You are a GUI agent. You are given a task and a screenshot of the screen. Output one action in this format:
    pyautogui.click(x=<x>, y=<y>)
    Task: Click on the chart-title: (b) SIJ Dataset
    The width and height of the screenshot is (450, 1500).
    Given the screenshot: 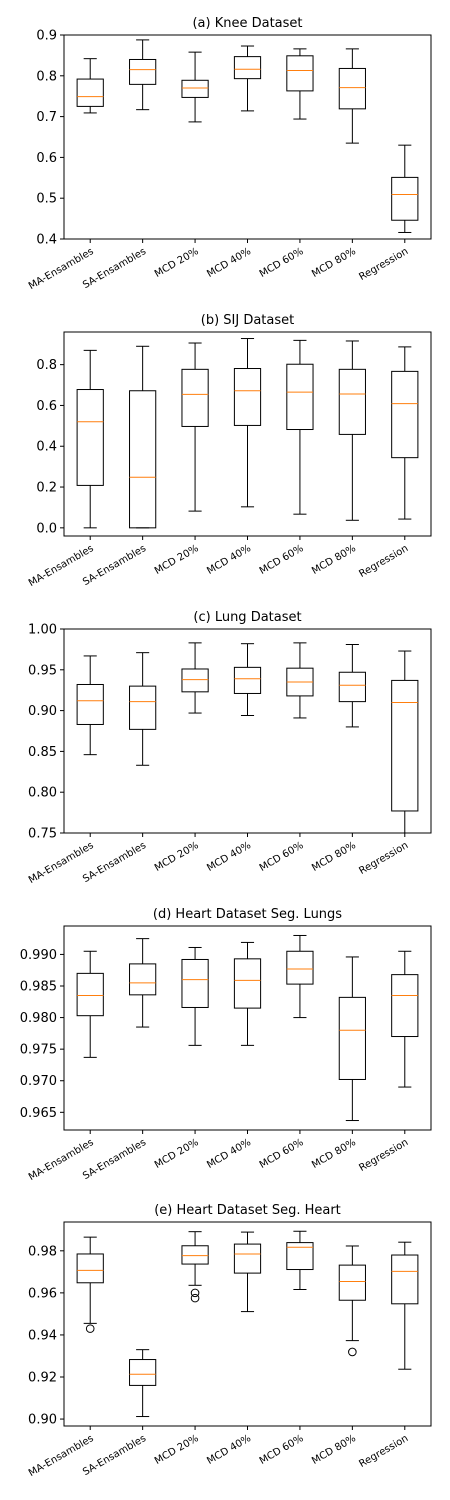 What is the action you would take?
    pyautogui.click(x=248, y=320)
    